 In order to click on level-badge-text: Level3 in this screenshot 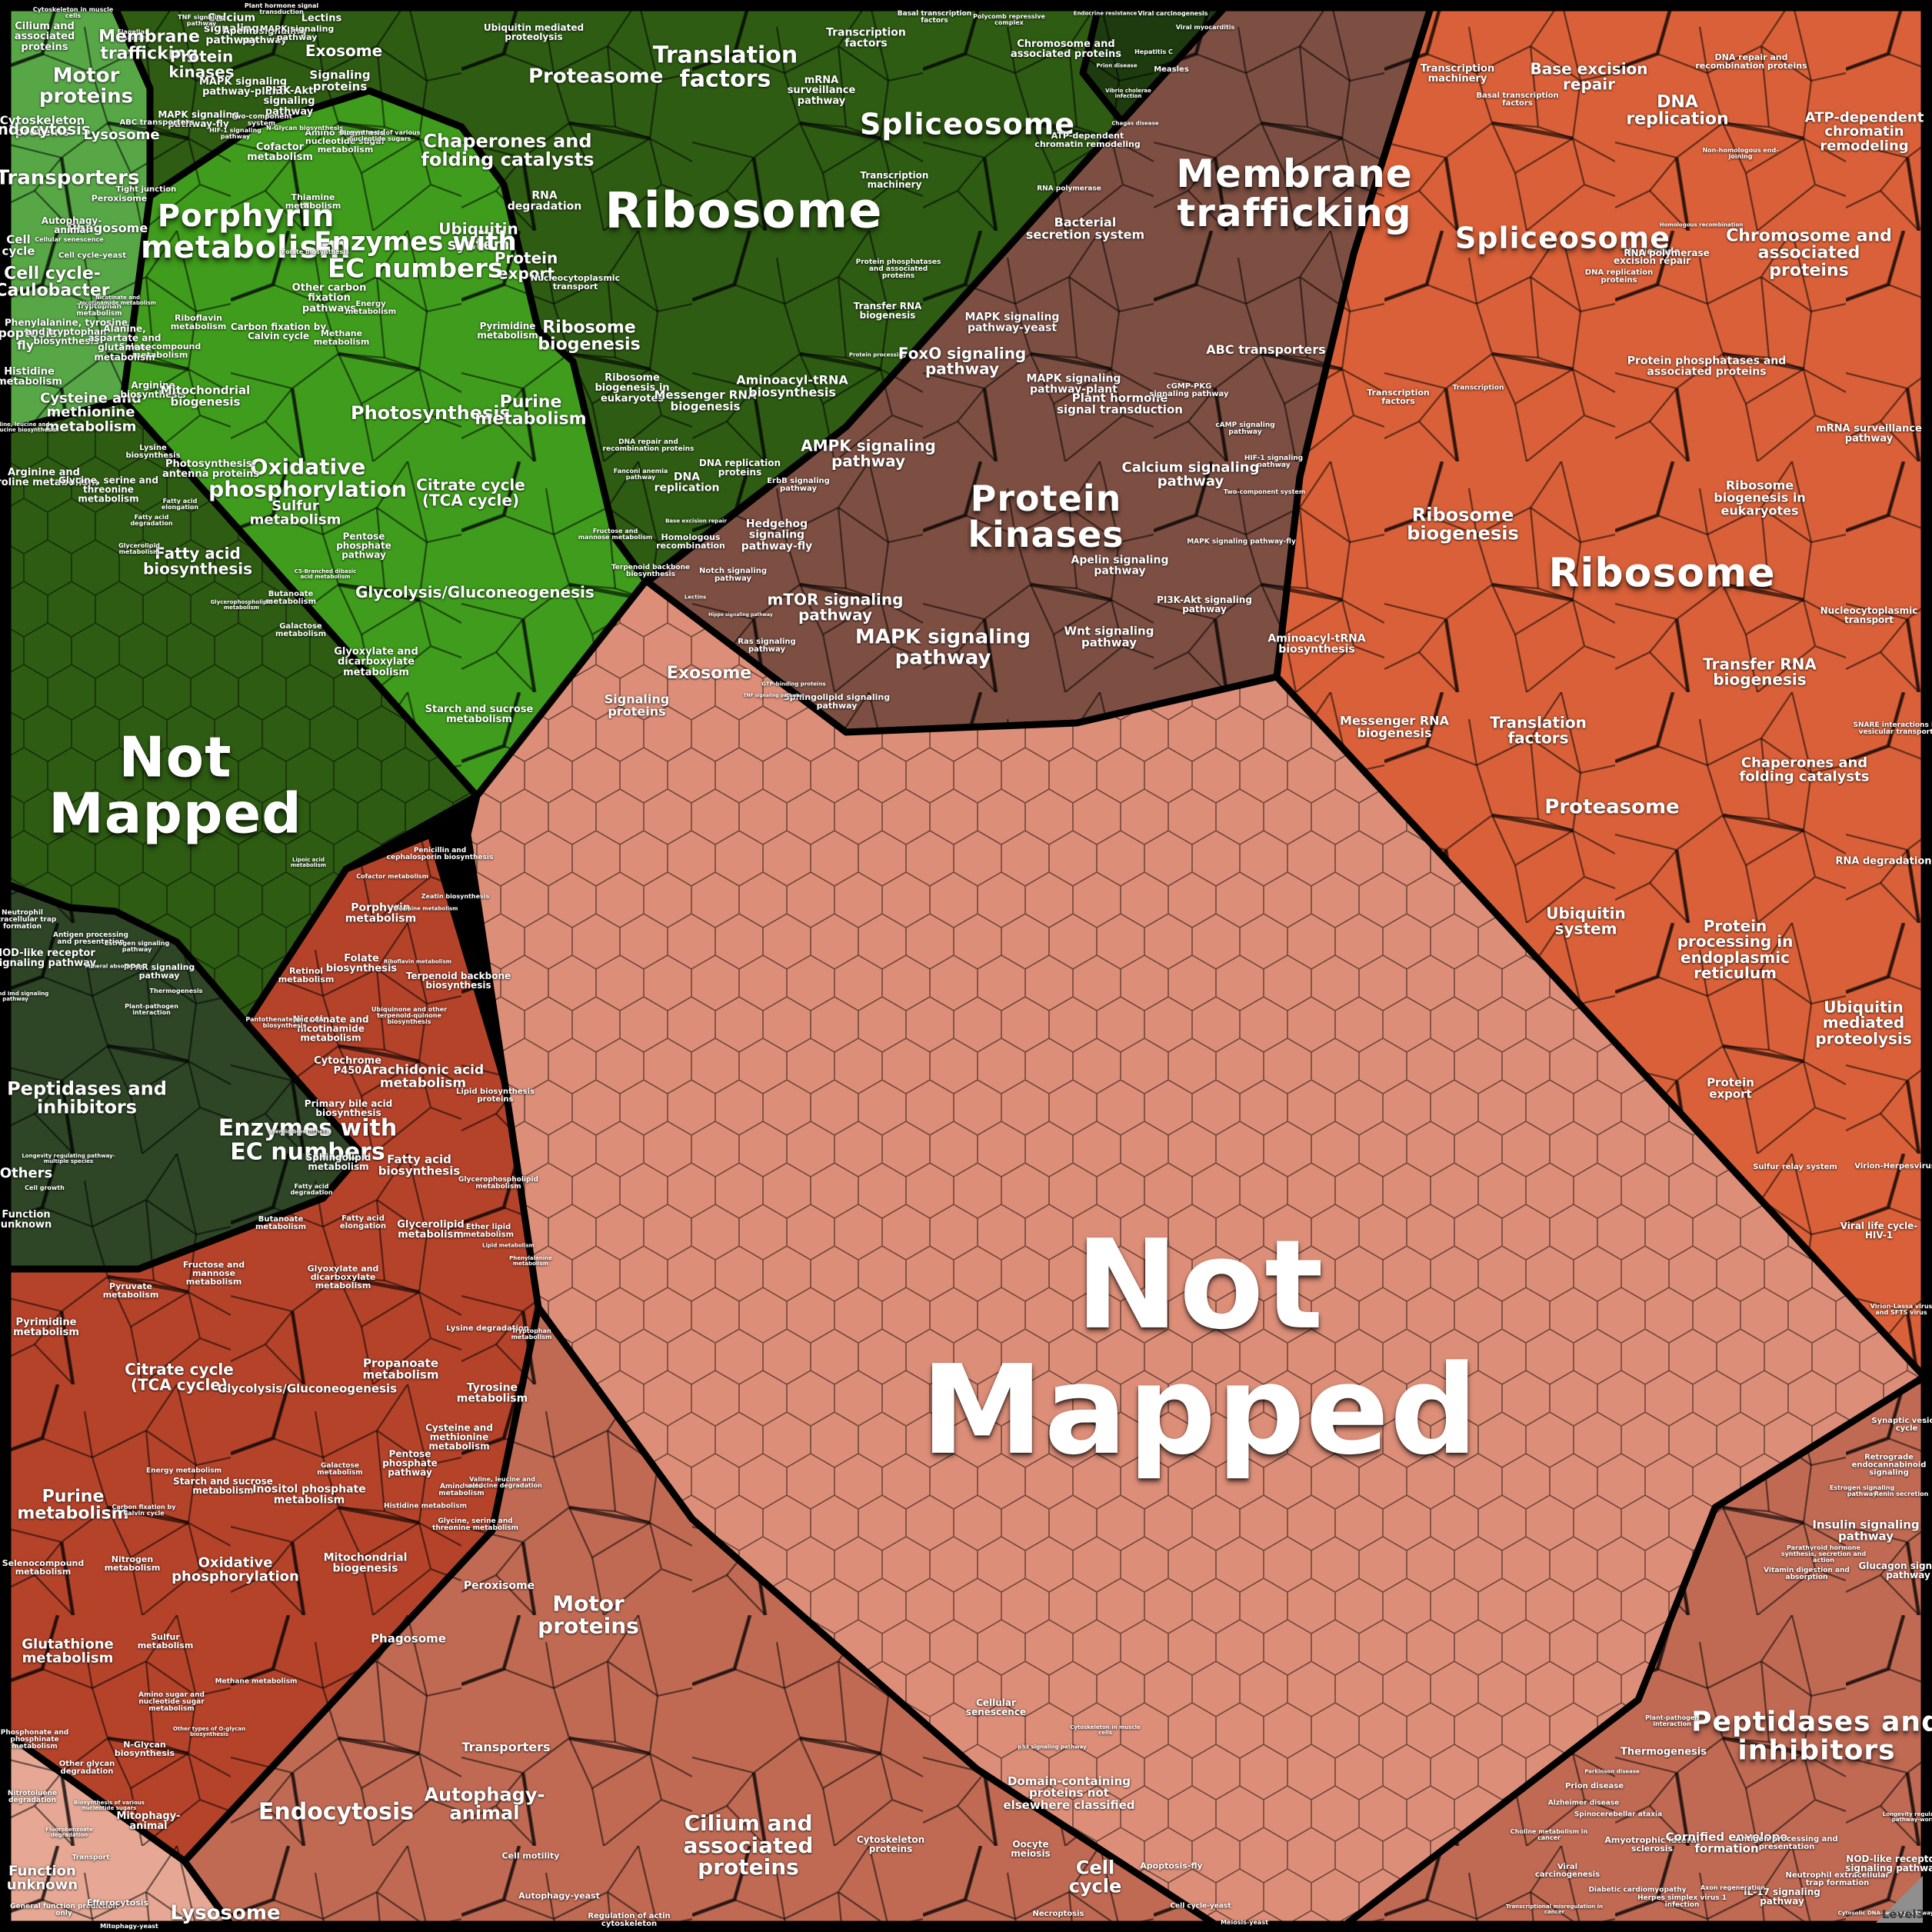, I will do `click(1902, 1914)`.